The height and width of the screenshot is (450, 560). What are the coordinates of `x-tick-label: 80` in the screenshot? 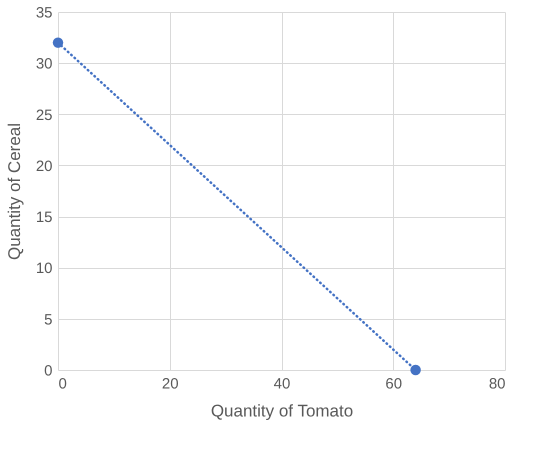 It's located at (497, 384).